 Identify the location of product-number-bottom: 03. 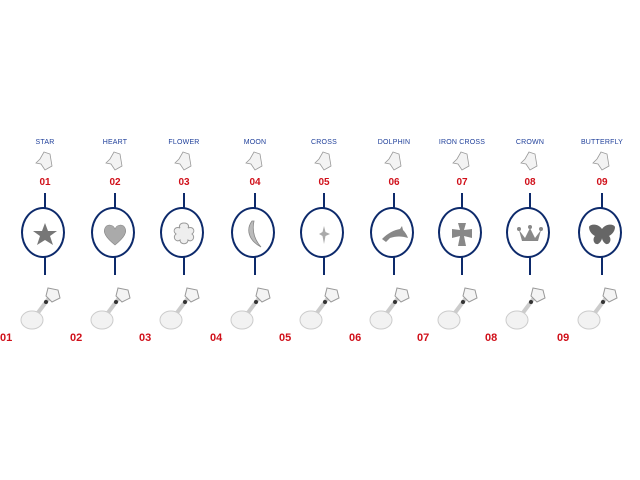
(145, 338).